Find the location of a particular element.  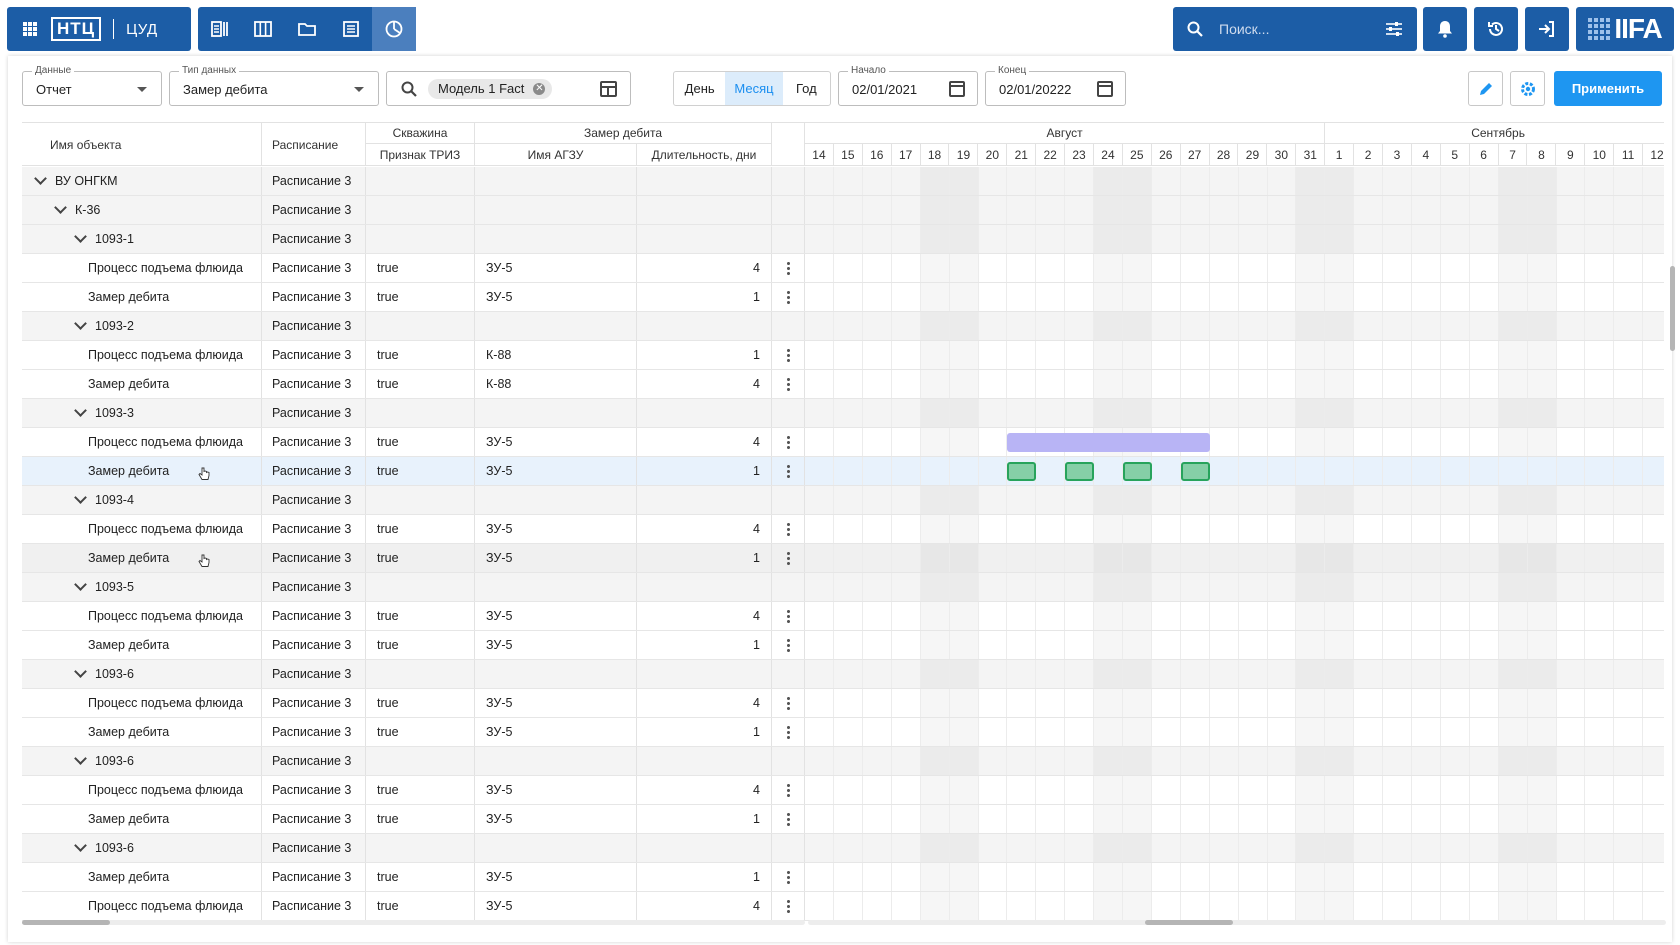

day-header: 11 is located at coordinates (1629, 155).